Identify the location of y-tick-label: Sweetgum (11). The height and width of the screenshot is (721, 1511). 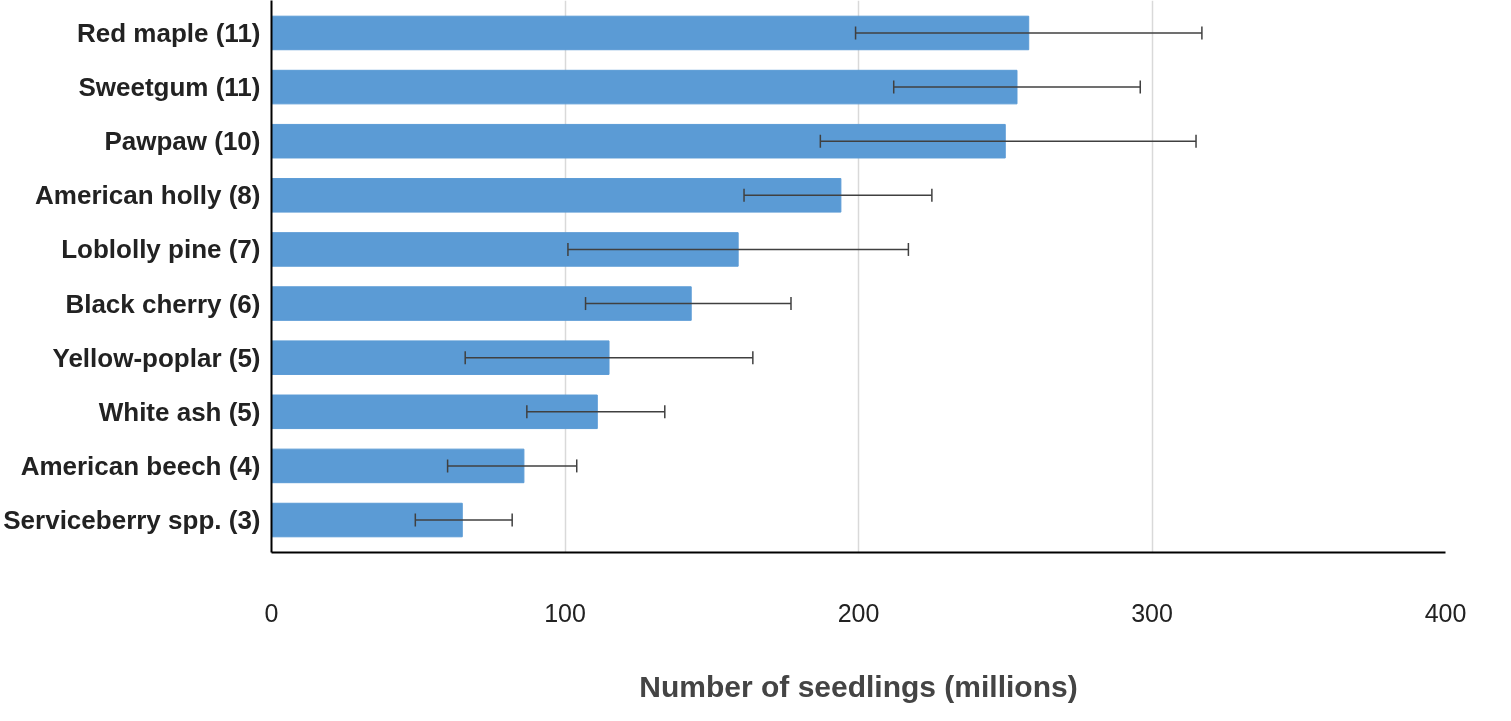
(169, 87).